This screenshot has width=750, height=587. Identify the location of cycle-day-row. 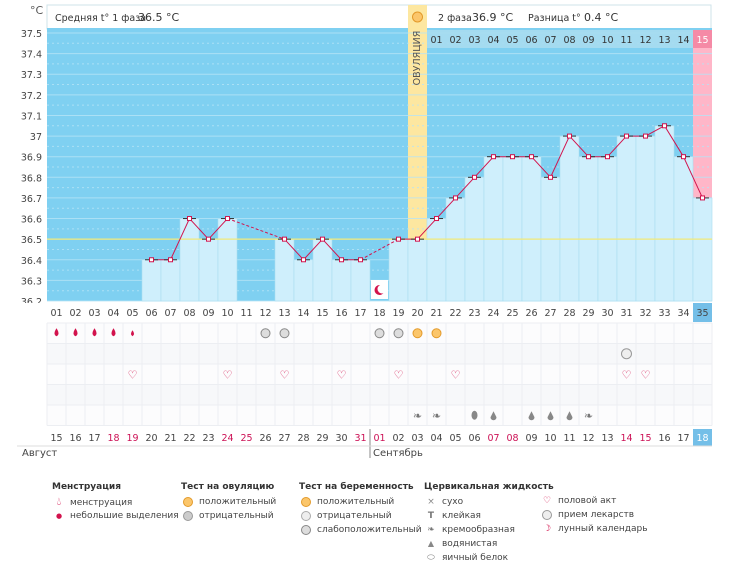
(357, 312).